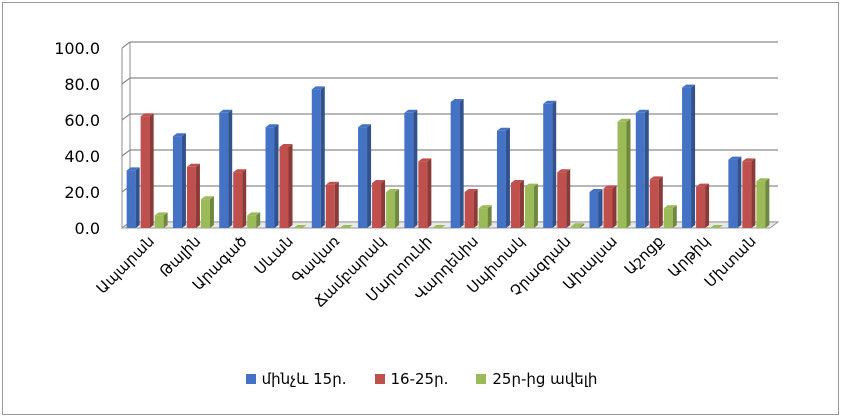 The image size is (843, 419). I want to click on y-tick-label: 100.0, so click(77, 48).